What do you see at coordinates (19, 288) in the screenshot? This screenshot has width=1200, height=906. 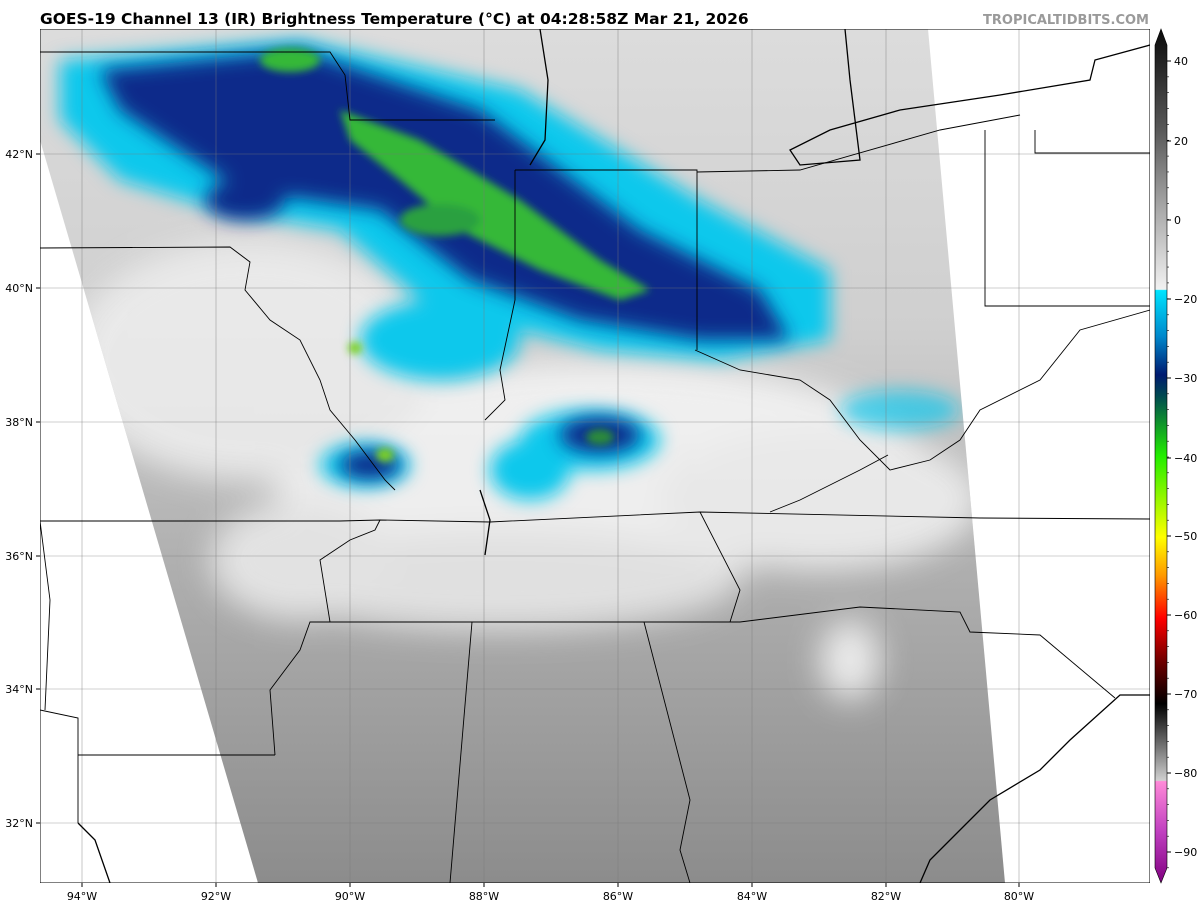 I see `lat-label: 40°N` at bounding box center [19, 288].